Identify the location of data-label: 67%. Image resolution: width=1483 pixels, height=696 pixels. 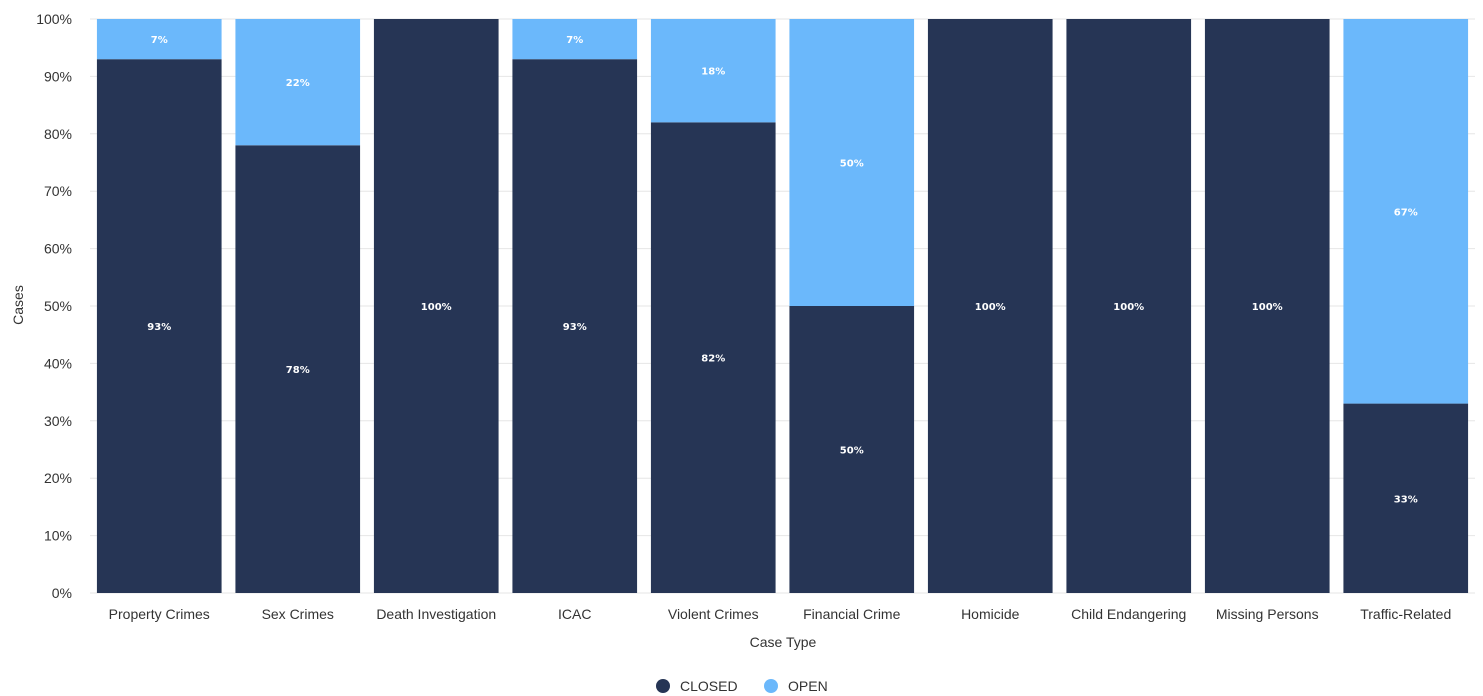
(1406, 212).